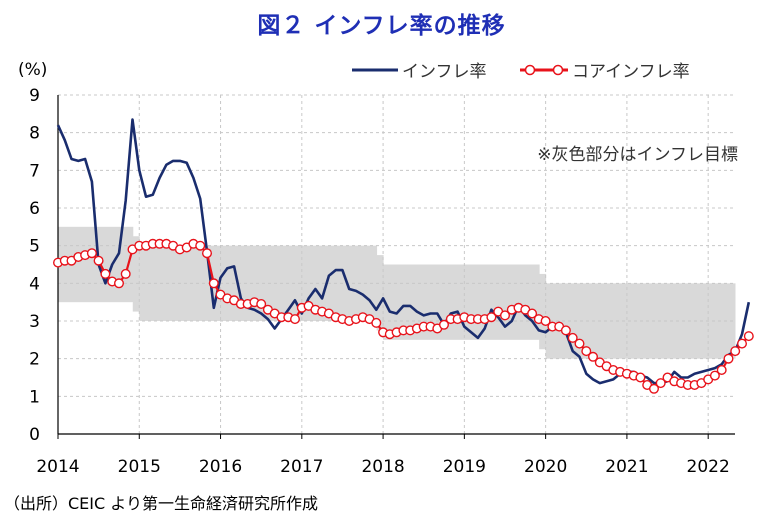  What do you see at coordinates (34, 171) in the screenshot?
I see `y-tick-label: 7` at bounding box center [34, 171].